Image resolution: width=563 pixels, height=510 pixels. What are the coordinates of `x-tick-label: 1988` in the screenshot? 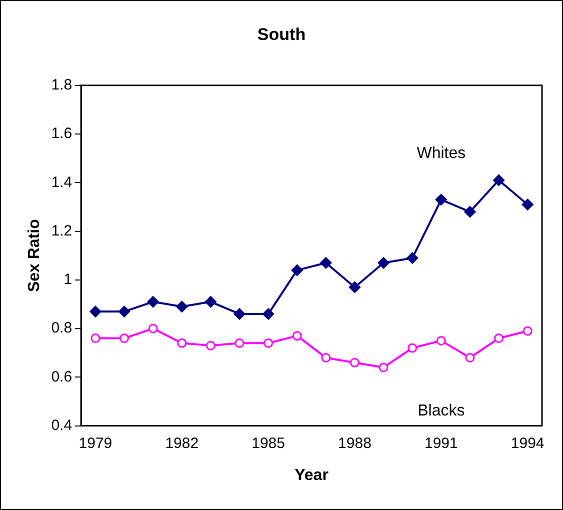 It's located at (355, 443).